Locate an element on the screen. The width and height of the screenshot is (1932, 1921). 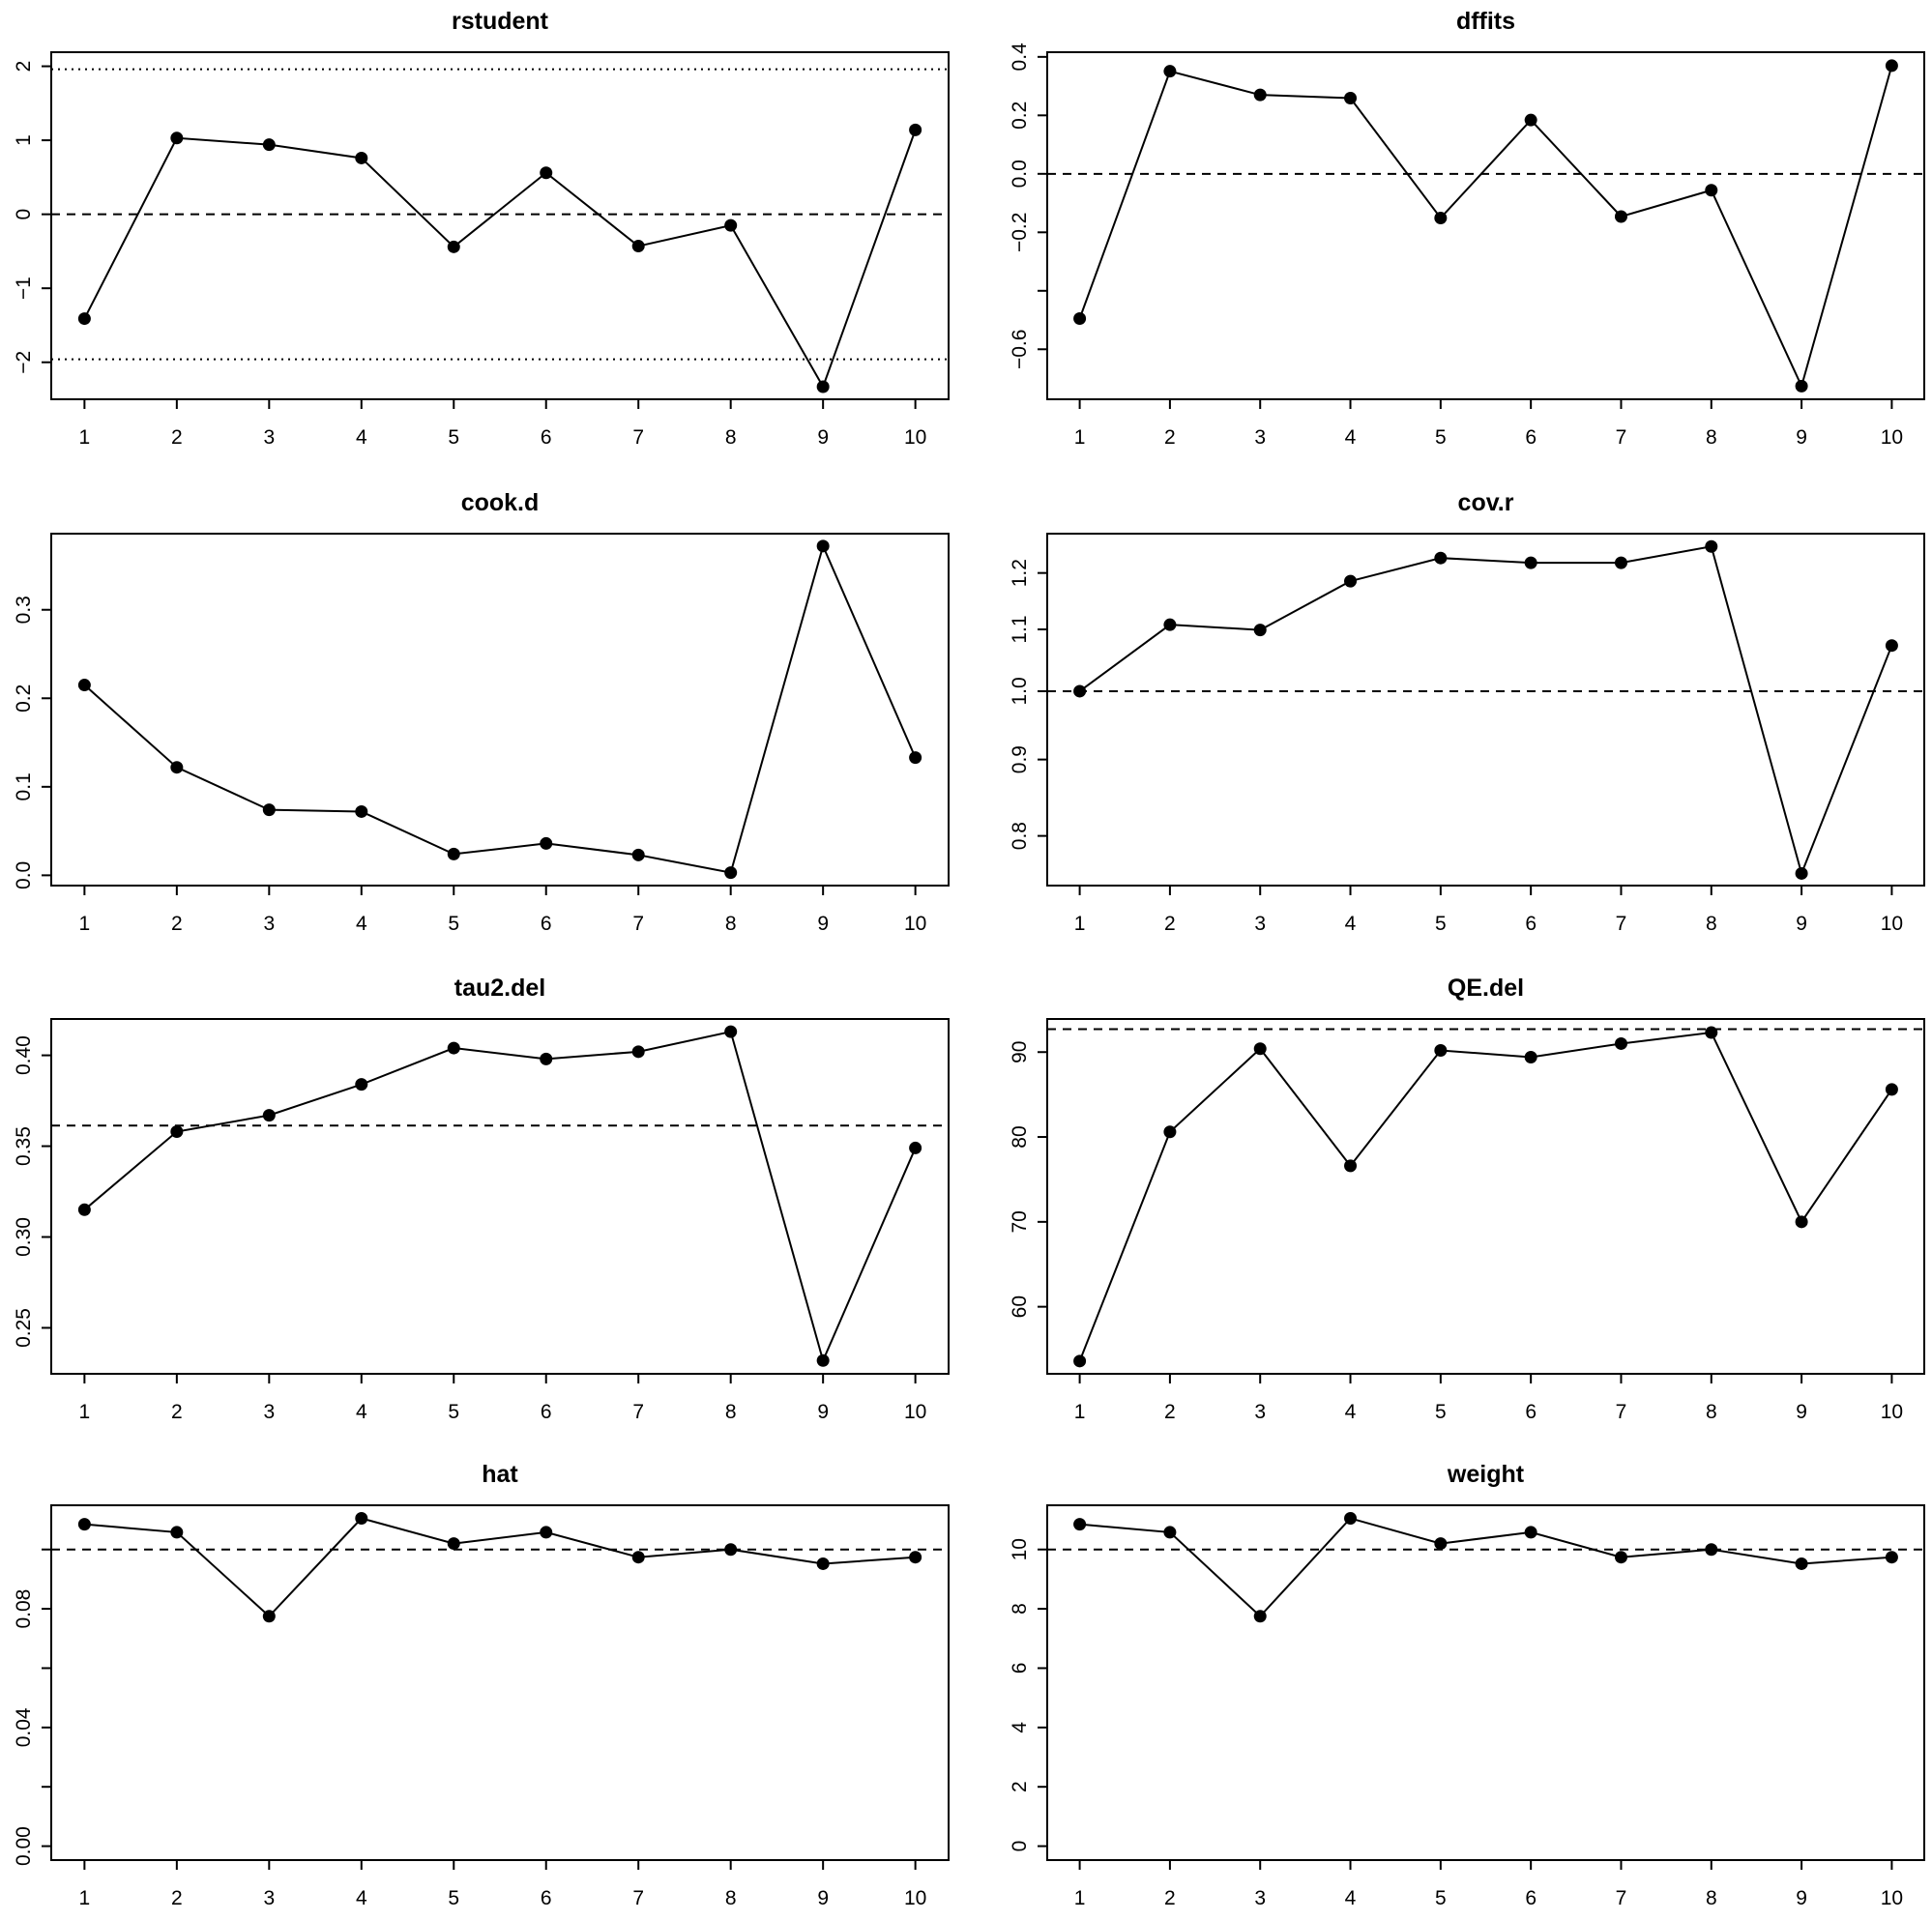
y-tick-label: 0.30 is located at coordinates (24, 1237).